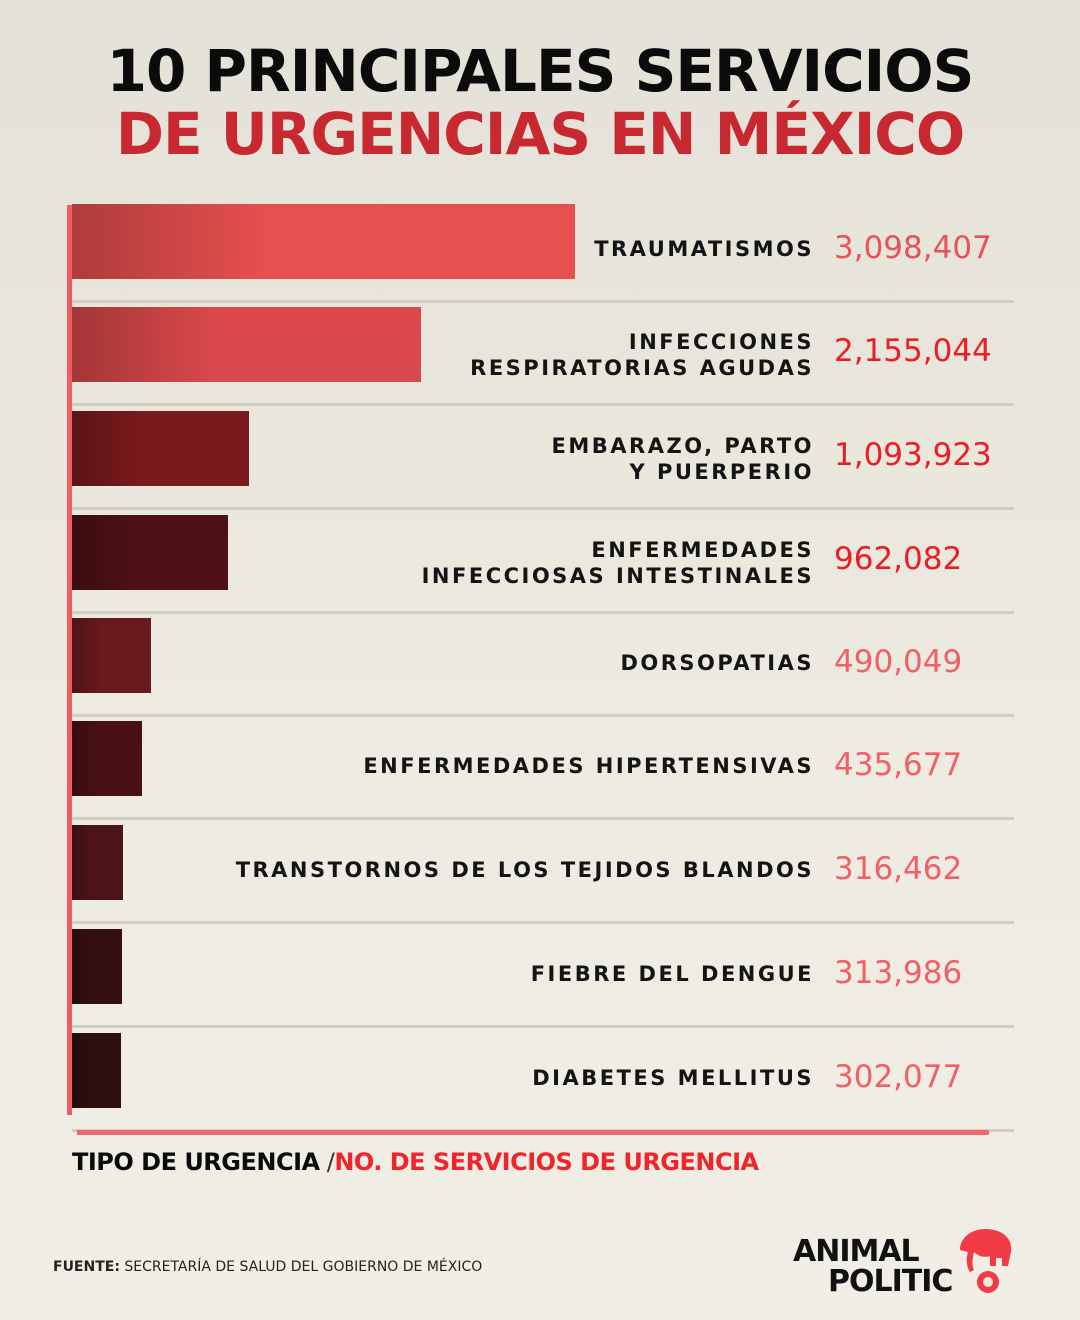 This screenshot has width=1080, height=1320. I want to click on row-value: 2,155,044, so click(913, 351).